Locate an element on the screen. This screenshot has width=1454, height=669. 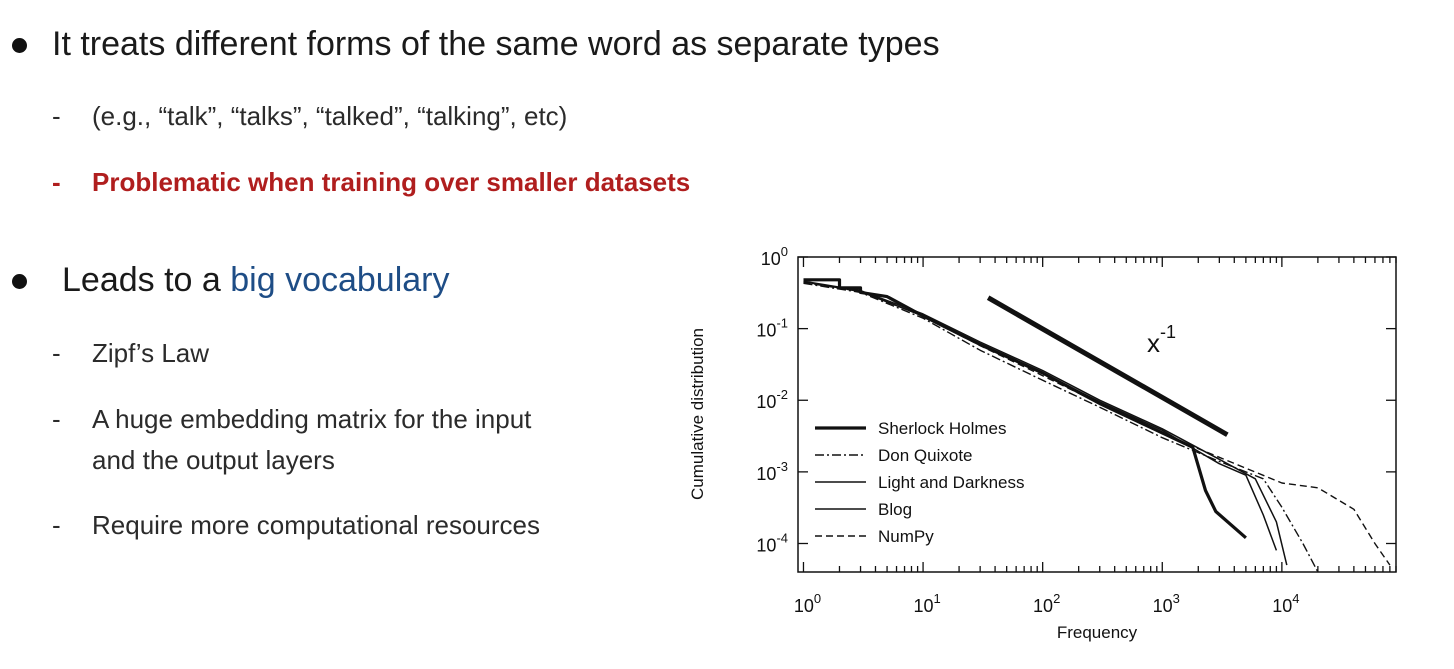
legend-label-1: Don Quixote is located at coordinates (925, 455).